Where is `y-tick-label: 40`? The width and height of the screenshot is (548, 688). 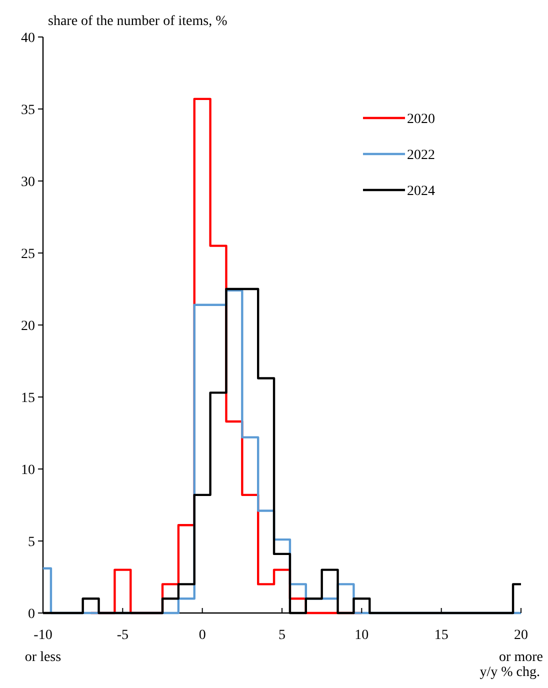
y-tick-label: 40 is located at coordinates (28, 38).